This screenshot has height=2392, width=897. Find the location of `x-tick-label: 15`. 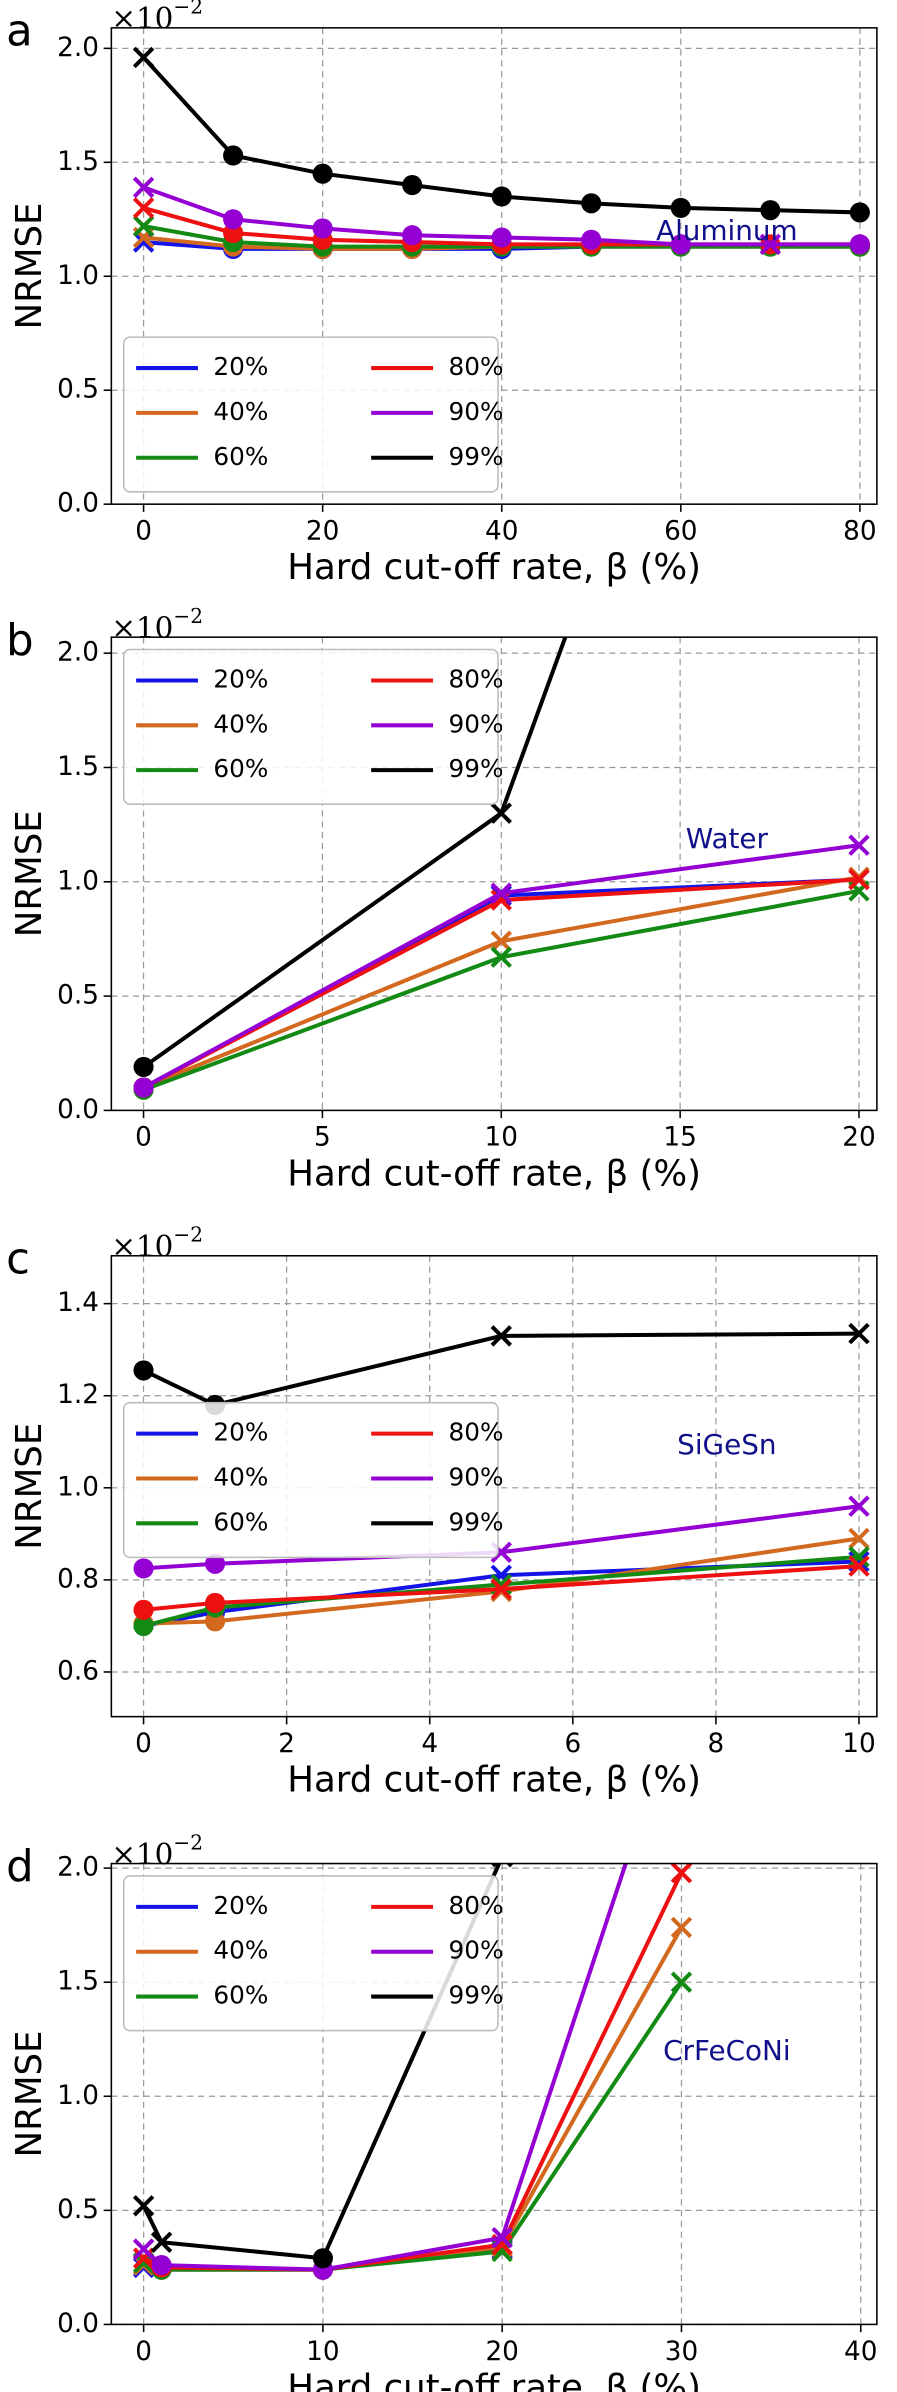

x-tick-label: 15 is located at coordinates (679, 1138).